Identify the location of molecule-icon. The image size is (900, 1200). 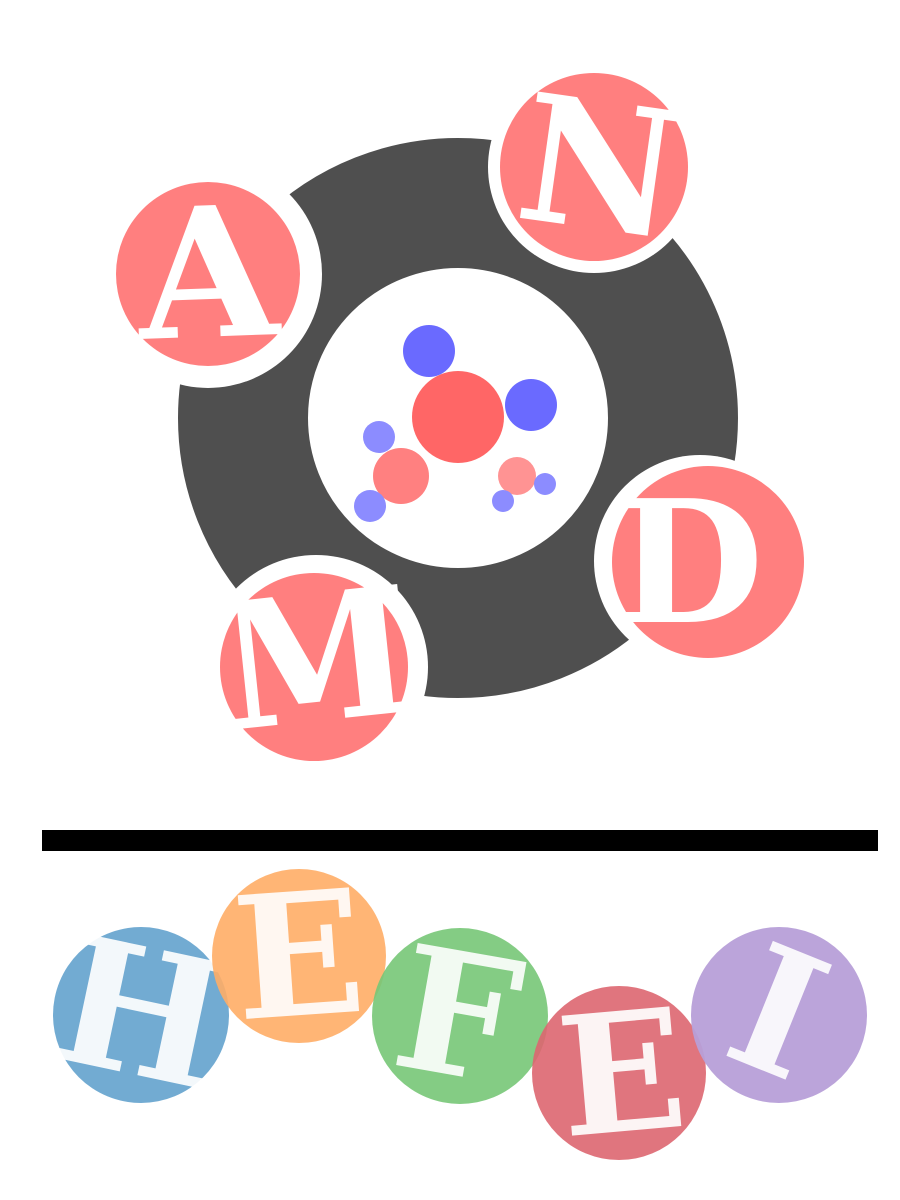
(455, 423).